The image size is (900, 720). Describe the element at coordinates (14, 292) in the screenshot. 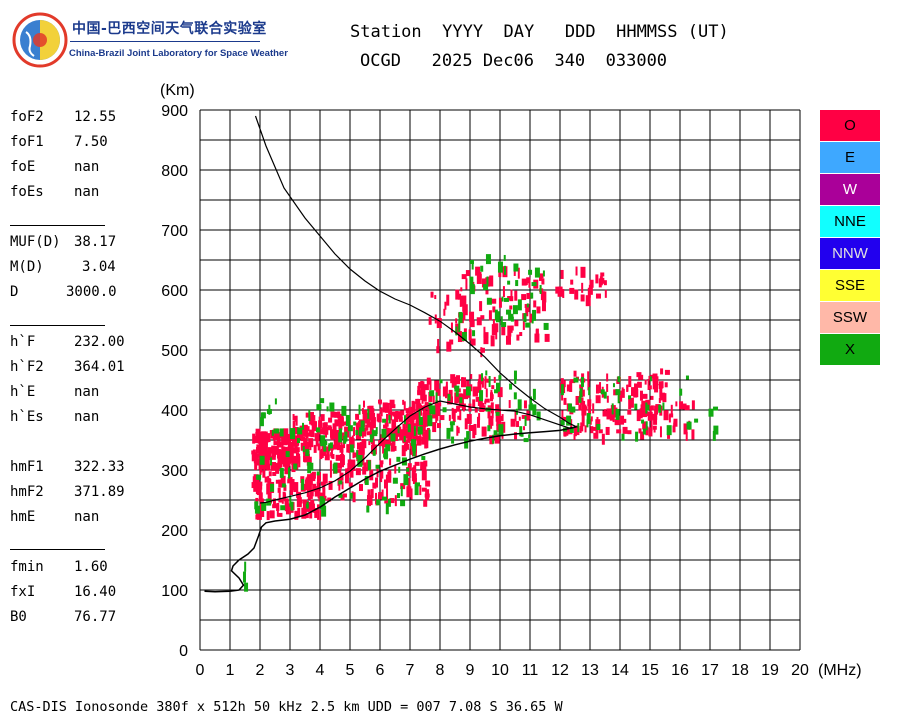

I see `param-label: D` at that location.